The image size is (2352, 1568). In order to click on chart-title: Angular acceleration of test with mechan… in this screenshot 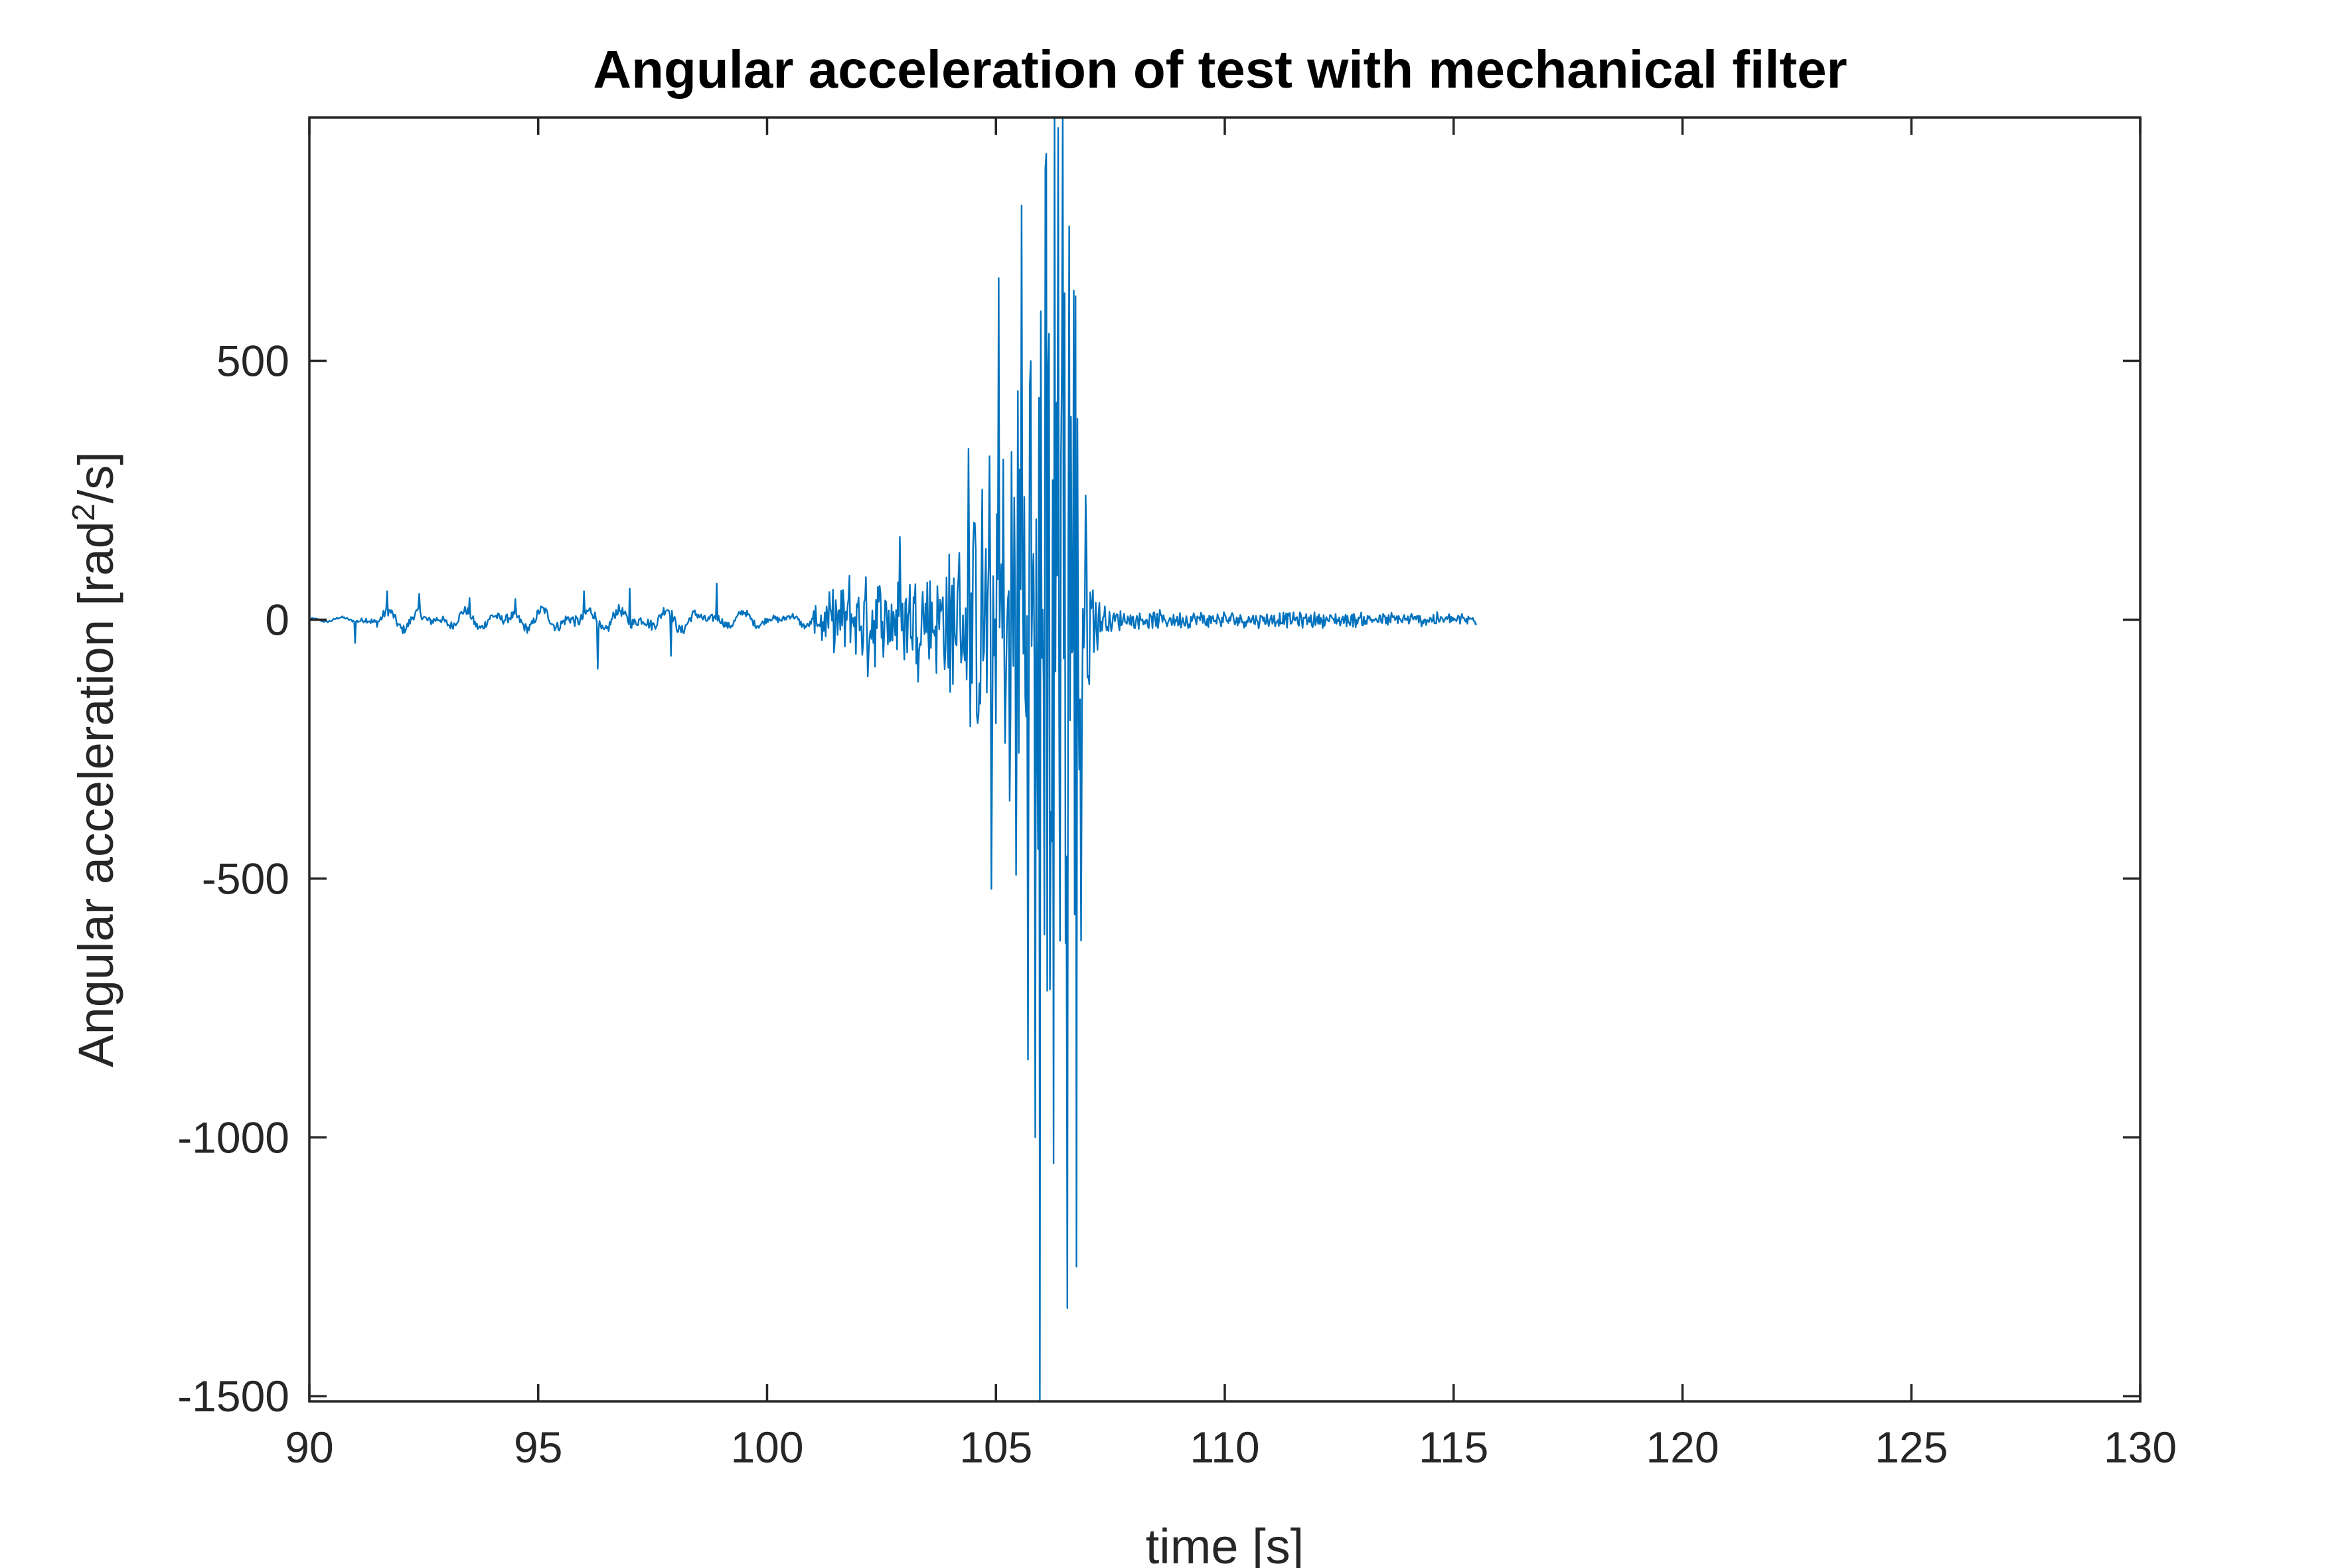, I will do `click(1220, 69)`.